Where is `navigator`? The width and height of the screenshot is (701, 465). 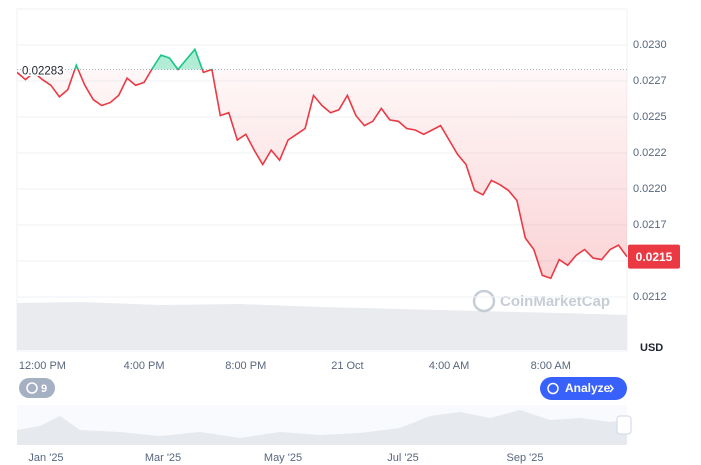
navigator is located at coordinates (324, 425).